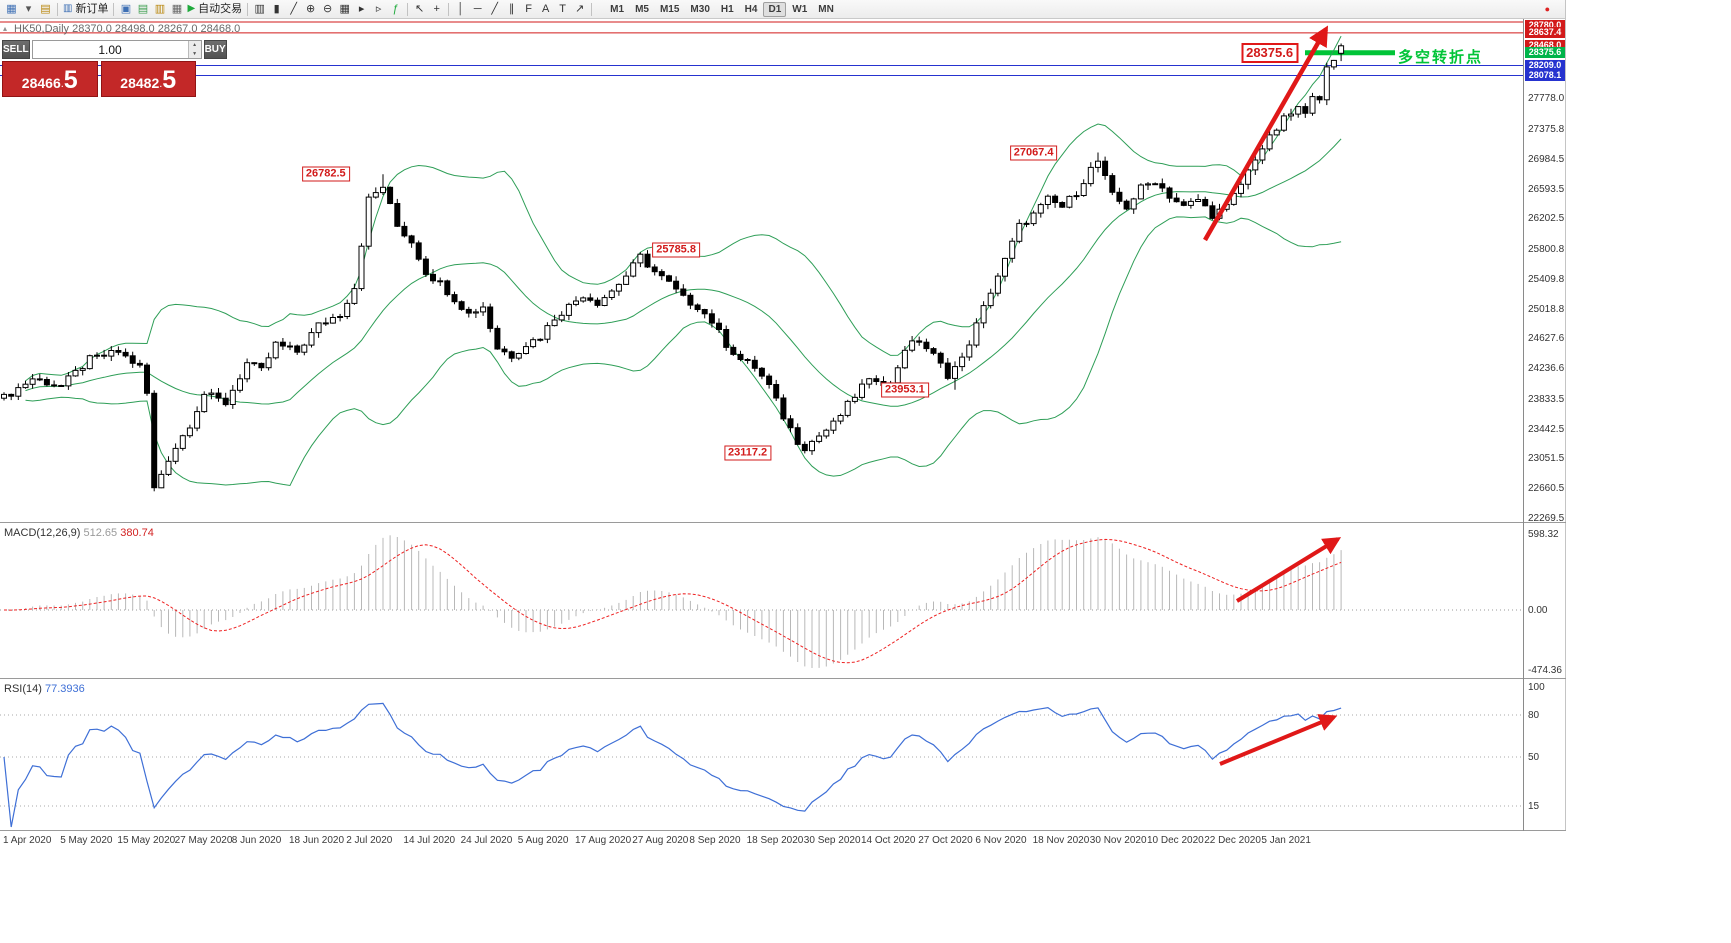 Image resolution: width=1731 pixels, height=943 pixels. Describe the element at coordinates (169, 80) in the screenshot. I see `buy-price-big-digit: 5` at that location.